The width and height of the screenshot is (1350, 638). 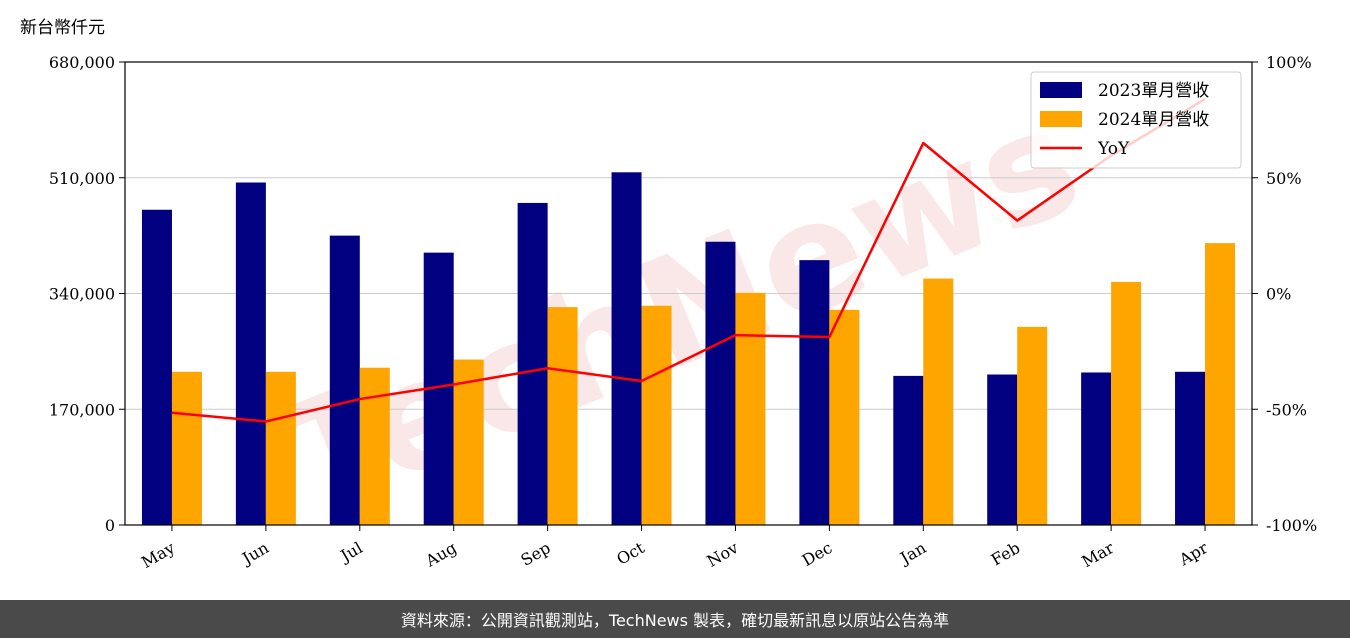 What do you see at coordinates (723, 554) in the screenshot?
I see `x-tick-label: Nov` at bounding box center [723, 554].